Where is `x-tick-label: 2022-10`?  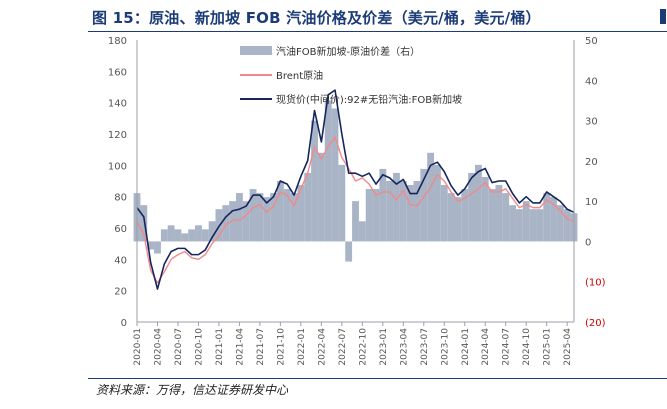 x-tick-label: 2022-10 is located at coordinates (363, 347).